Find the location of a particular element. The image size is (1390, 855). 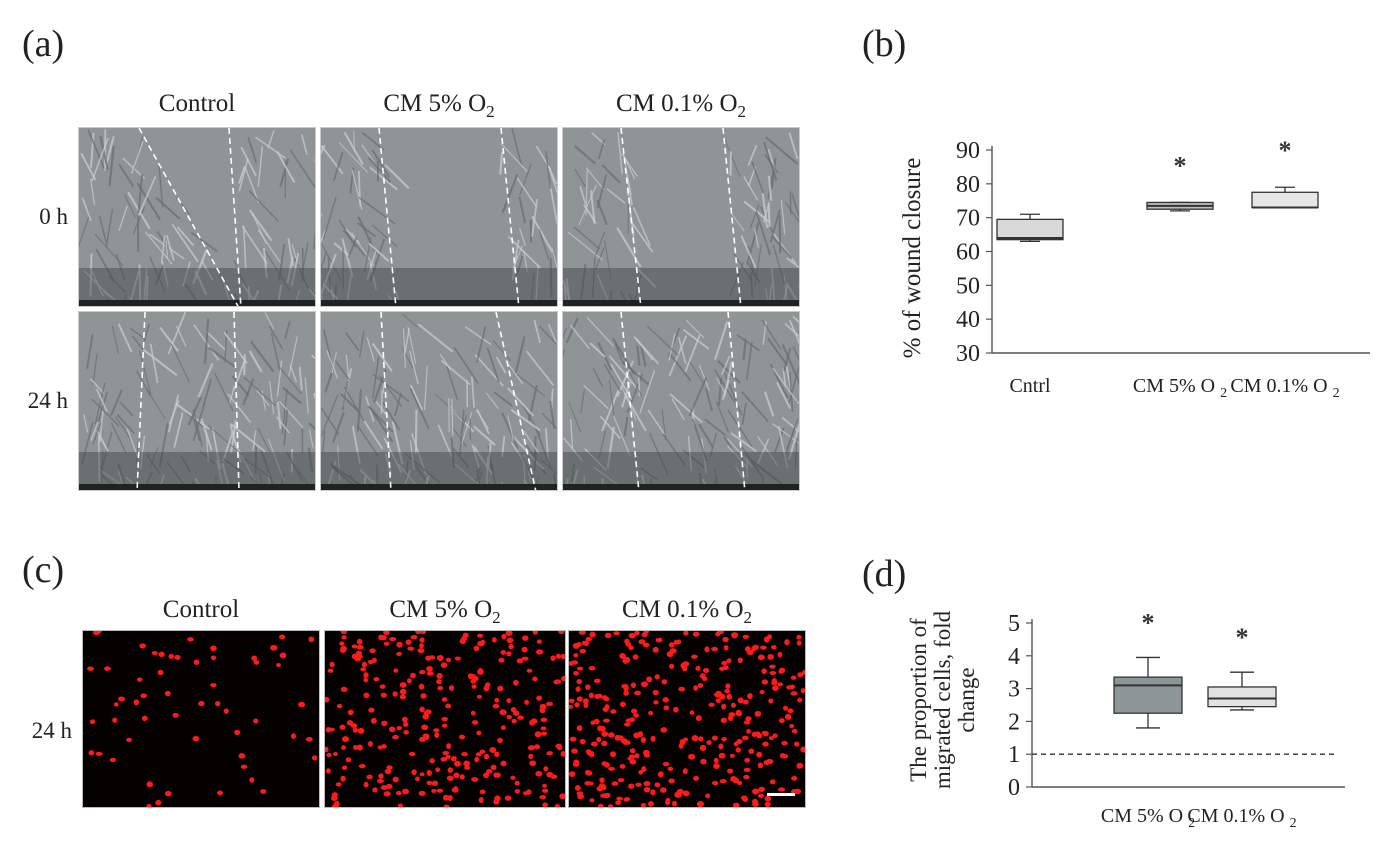

fluorescence-cm01 is located at coordinates (687, 719).